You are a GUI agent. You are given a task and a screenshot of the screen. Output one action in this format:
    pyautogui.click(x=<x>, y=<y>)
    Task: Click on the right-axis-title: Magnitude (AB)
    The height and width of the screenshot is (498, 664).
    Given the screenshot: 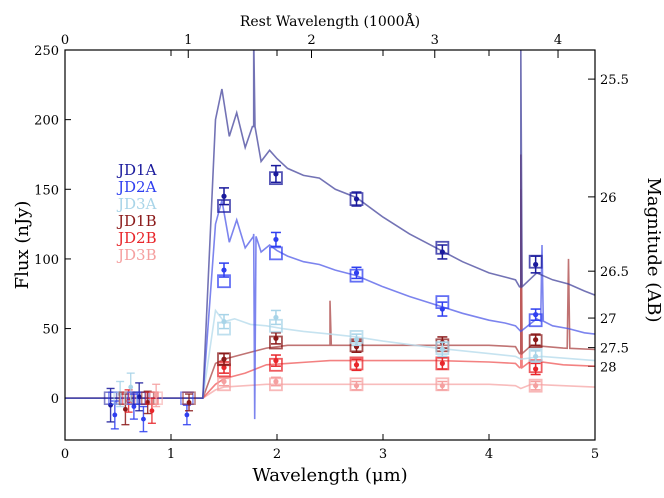 What is the action you would take?
    pyautogui.click(x=653, y=249)
    